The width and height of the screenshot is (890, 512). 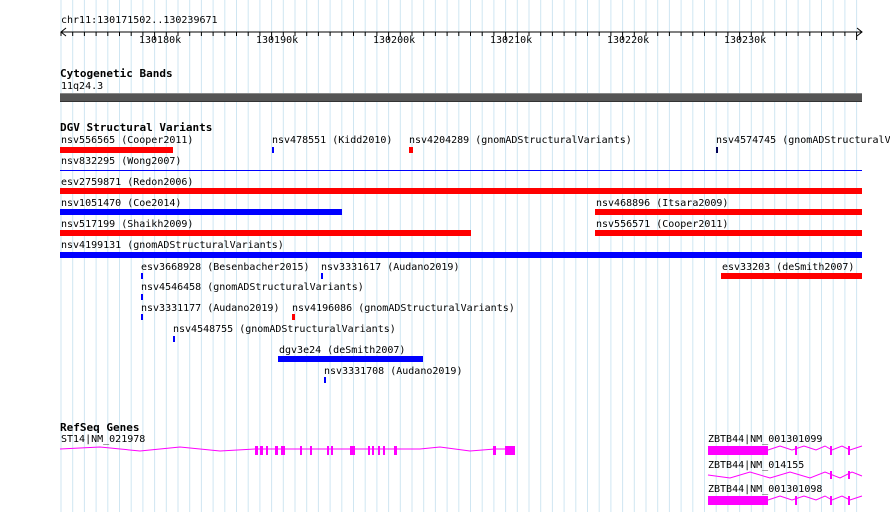 What do you see at coordinates (277, 40) in the screenshot?
I see `ruler-tick-label: 130190k` at bounding box center [277, 40].